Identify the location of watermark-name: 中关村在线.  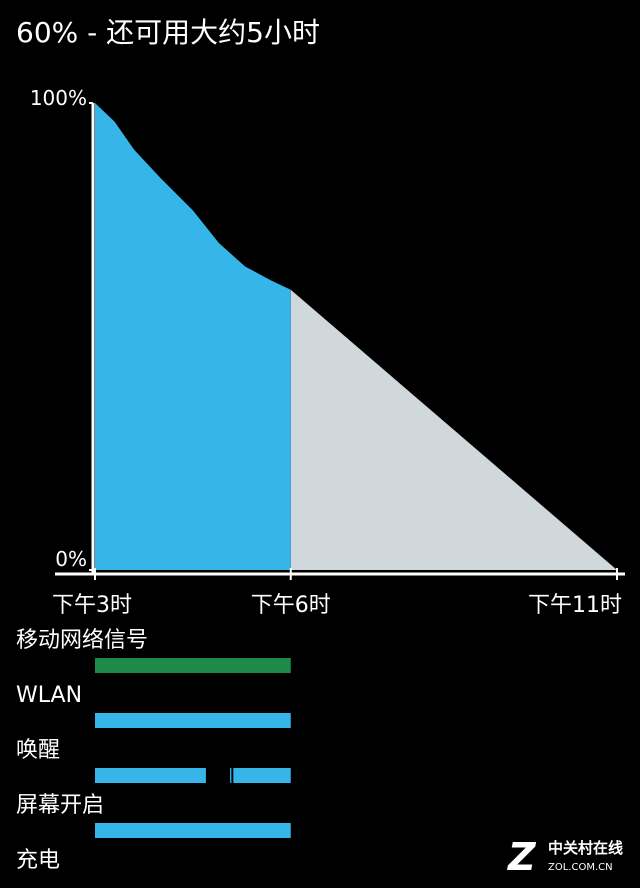
(585, 848).